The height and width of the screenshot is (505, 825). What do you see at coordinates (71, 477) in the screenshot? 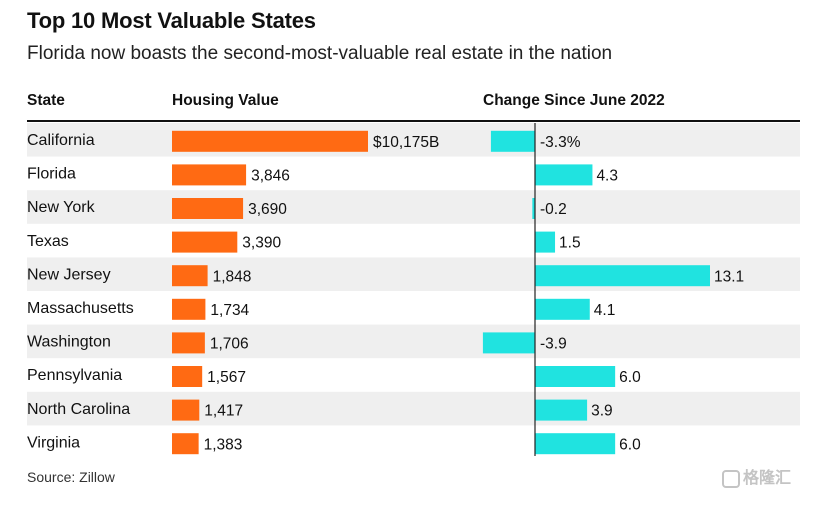
I see `source-note: Source: Zillow` at bounding box center [71, 477].